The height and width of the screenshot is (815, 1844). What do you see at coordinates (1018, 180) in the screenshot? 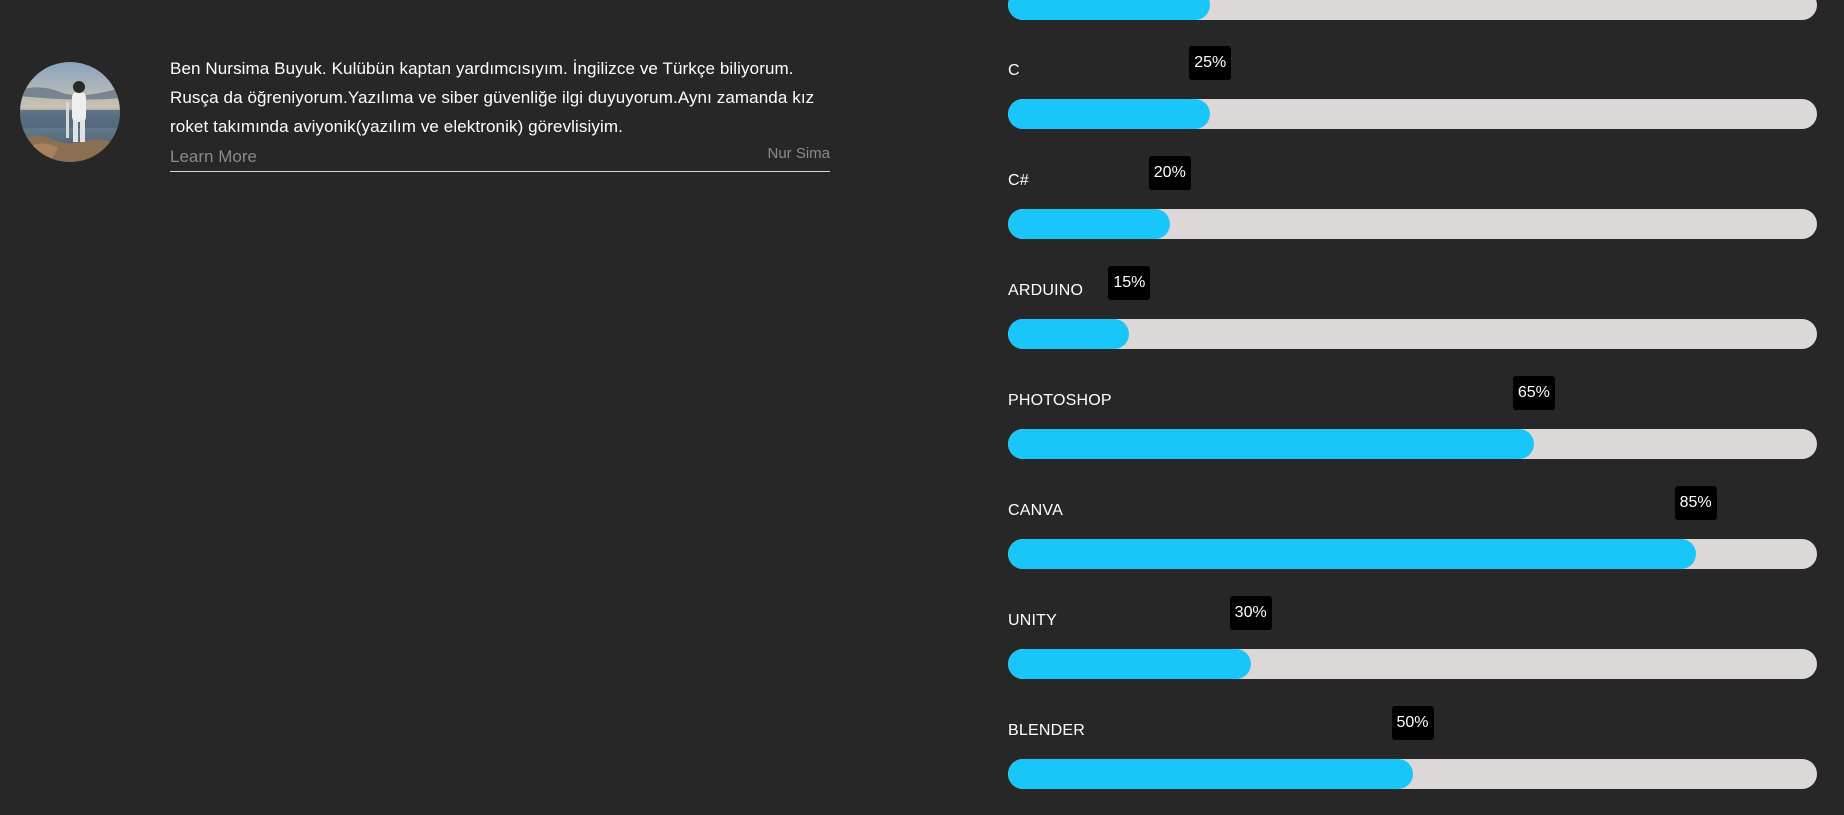
I see `skill-name: C#` at bounding box center [1018, 180].